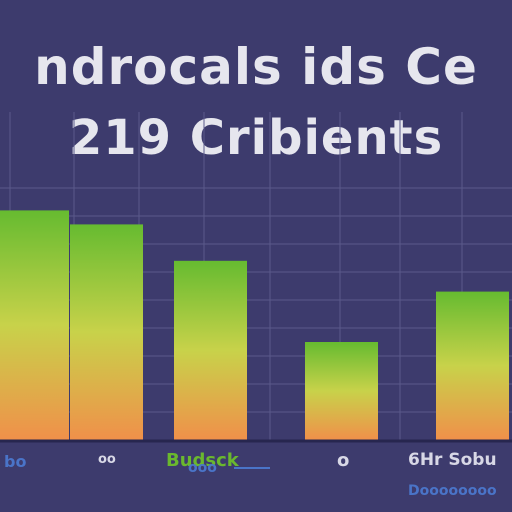 Image resolution: width=512 pixels, height=512 pixels. I want to click on chart-title-line-1: ndrocals ids Ce, so click(256, 67).